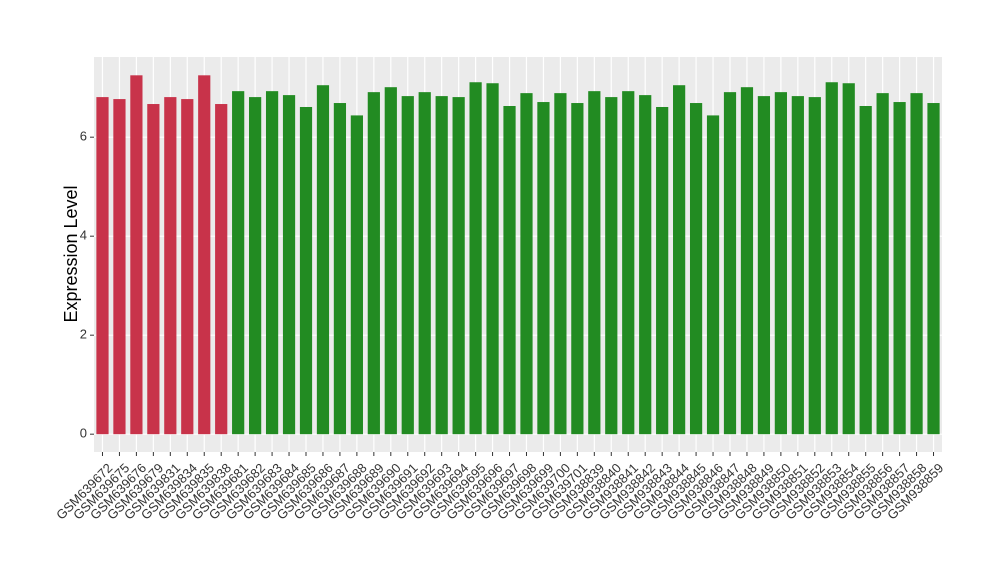 The width and height of the screenshot is (1000, 580). Describe the element at coordinates (83, 334) in the screenshot. I see `y-tick-label: 2` at that location.